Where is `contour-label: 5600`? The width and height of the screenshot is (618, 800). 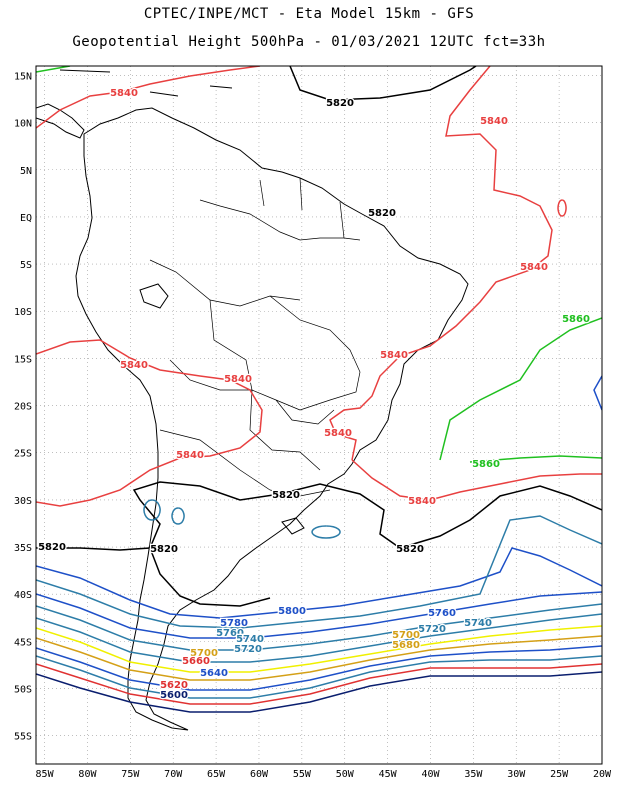 contour-label: 5600 is located at coordinates (174, 695).